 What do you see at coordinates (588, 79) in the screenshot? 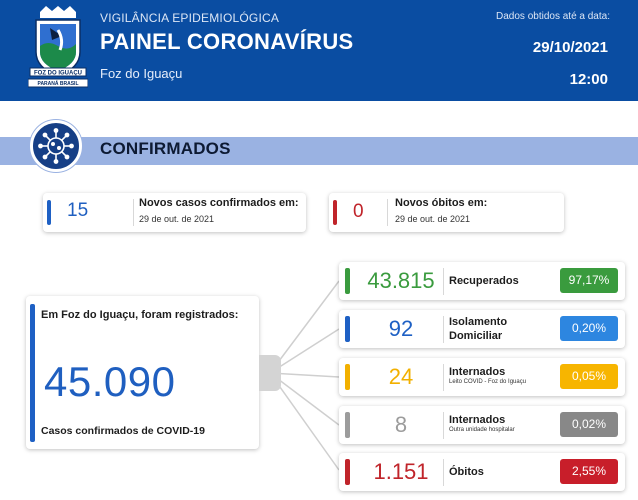
I see `data-time: 12:00` at bounding box center [588, 79].